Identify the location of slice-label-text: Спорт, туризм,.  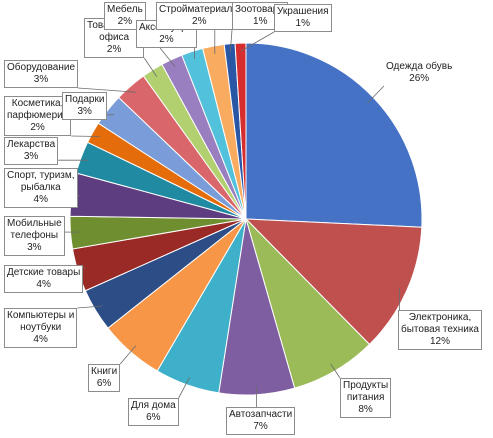
(41, 175).